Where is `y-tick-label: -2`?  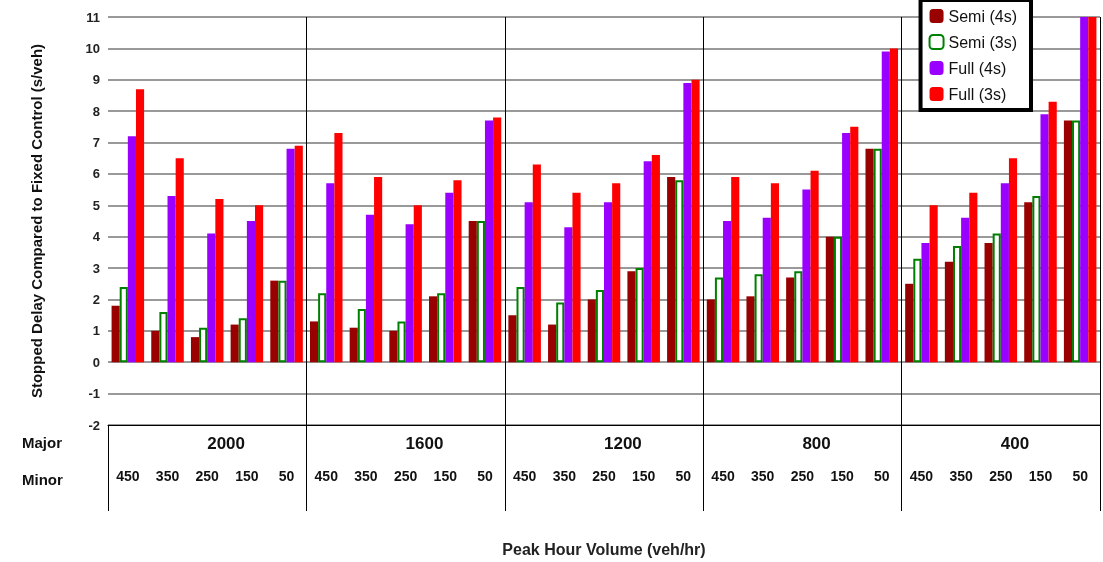 y-tick-label: -2 is located at coordinates (94, 425).